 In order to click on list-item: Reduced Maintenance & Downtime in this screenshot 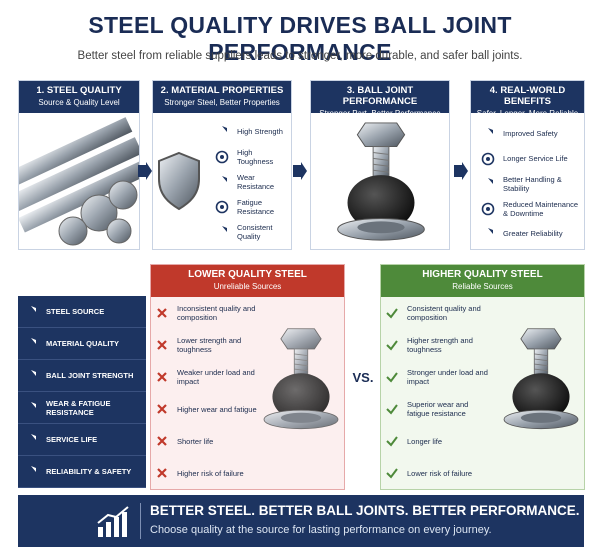, I will do `click(530, 208)`.